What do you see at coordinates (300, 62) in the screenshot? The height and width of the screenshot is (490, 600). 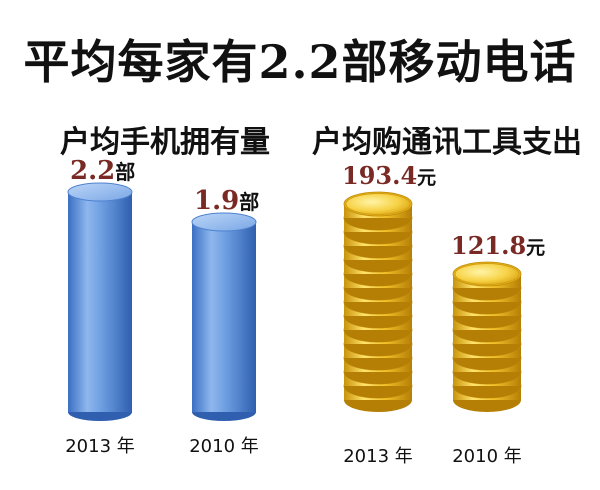 I see `page-title: 平均每家有2.2部移动电话` at bounding box center [300, 62].